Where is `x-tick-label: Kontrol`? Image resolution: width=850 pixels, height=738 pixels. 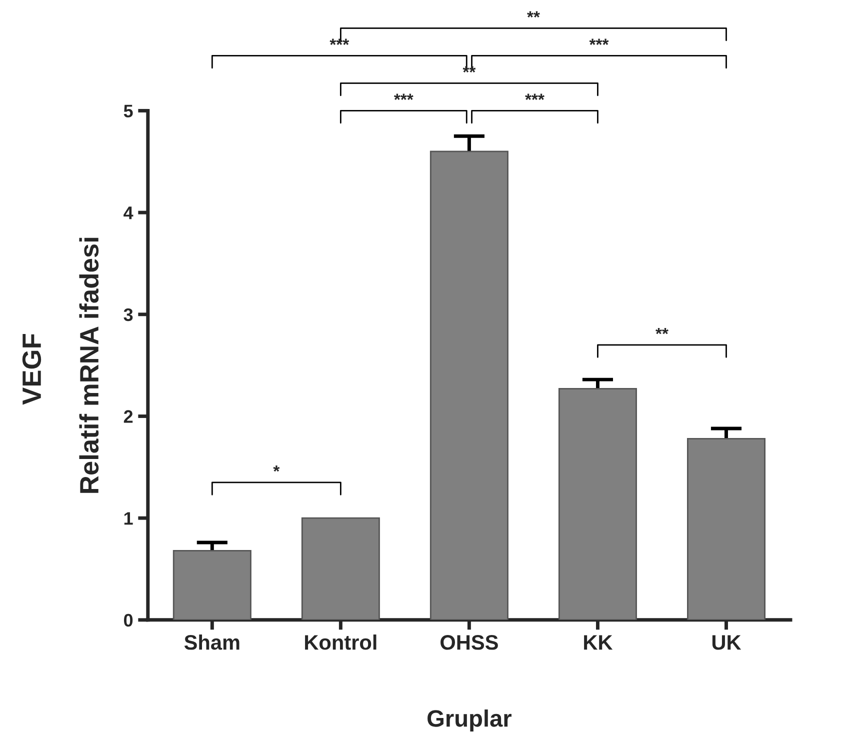
x-tick-label: Kontrol is located at coordinates (340, 642).